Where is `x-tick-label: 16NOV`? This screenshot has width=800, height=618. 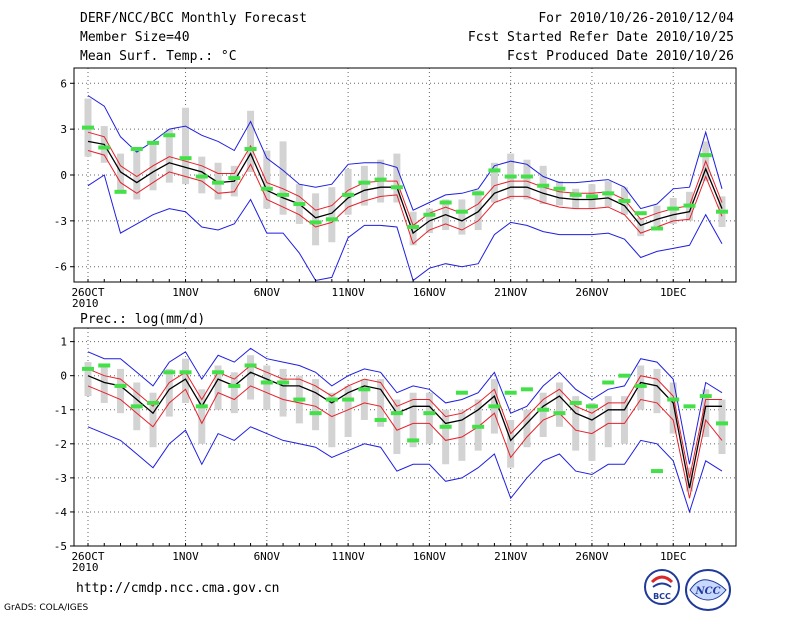
x-tick-label: 16NOV is located at coordinates (429, 556).